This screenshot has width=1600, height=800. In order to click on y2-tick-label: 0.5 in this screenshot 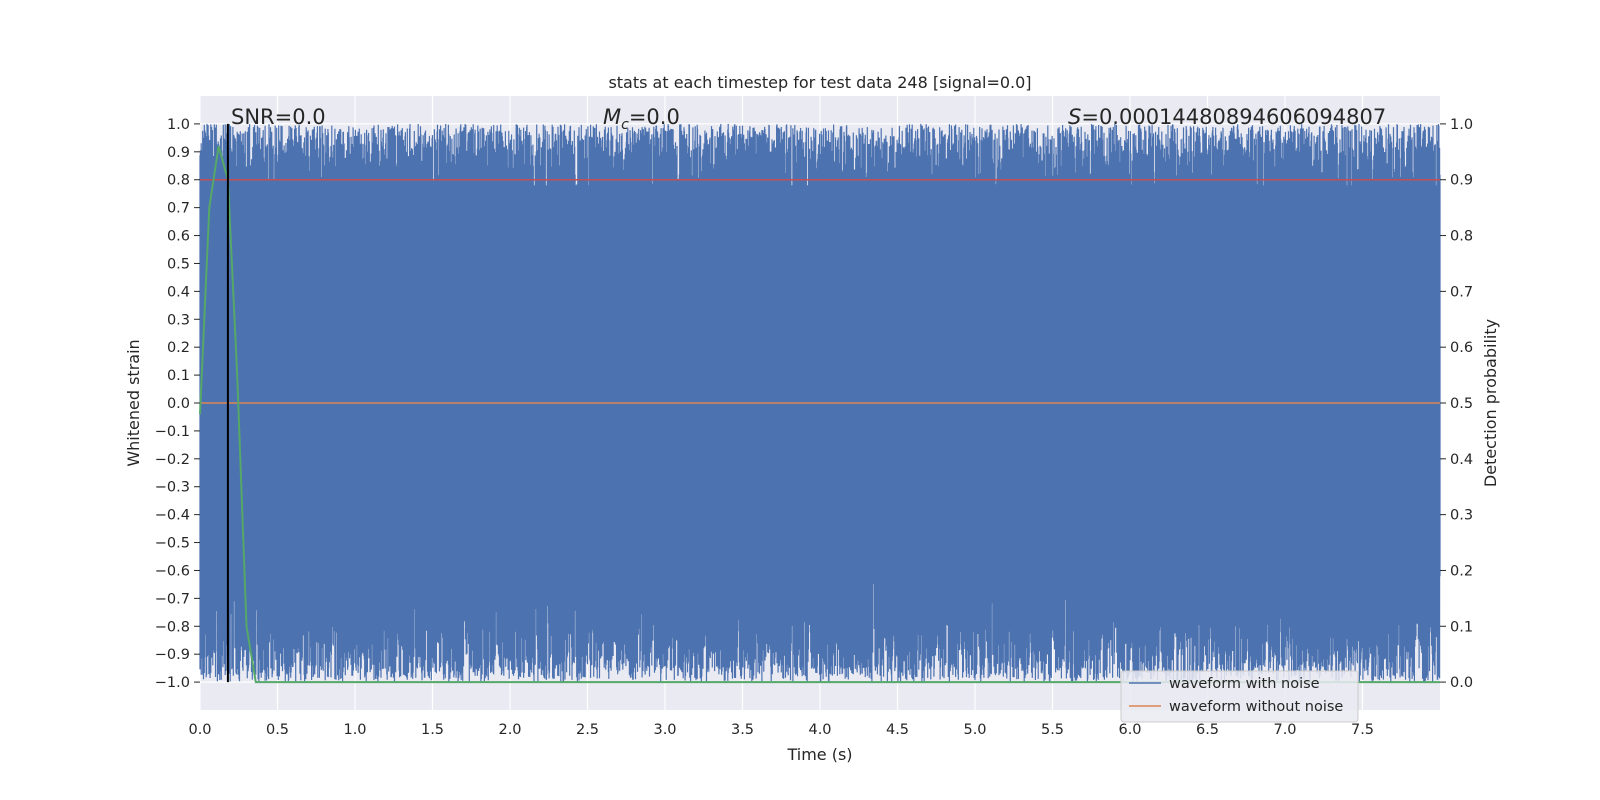, I will do `click(1461, 404)`.